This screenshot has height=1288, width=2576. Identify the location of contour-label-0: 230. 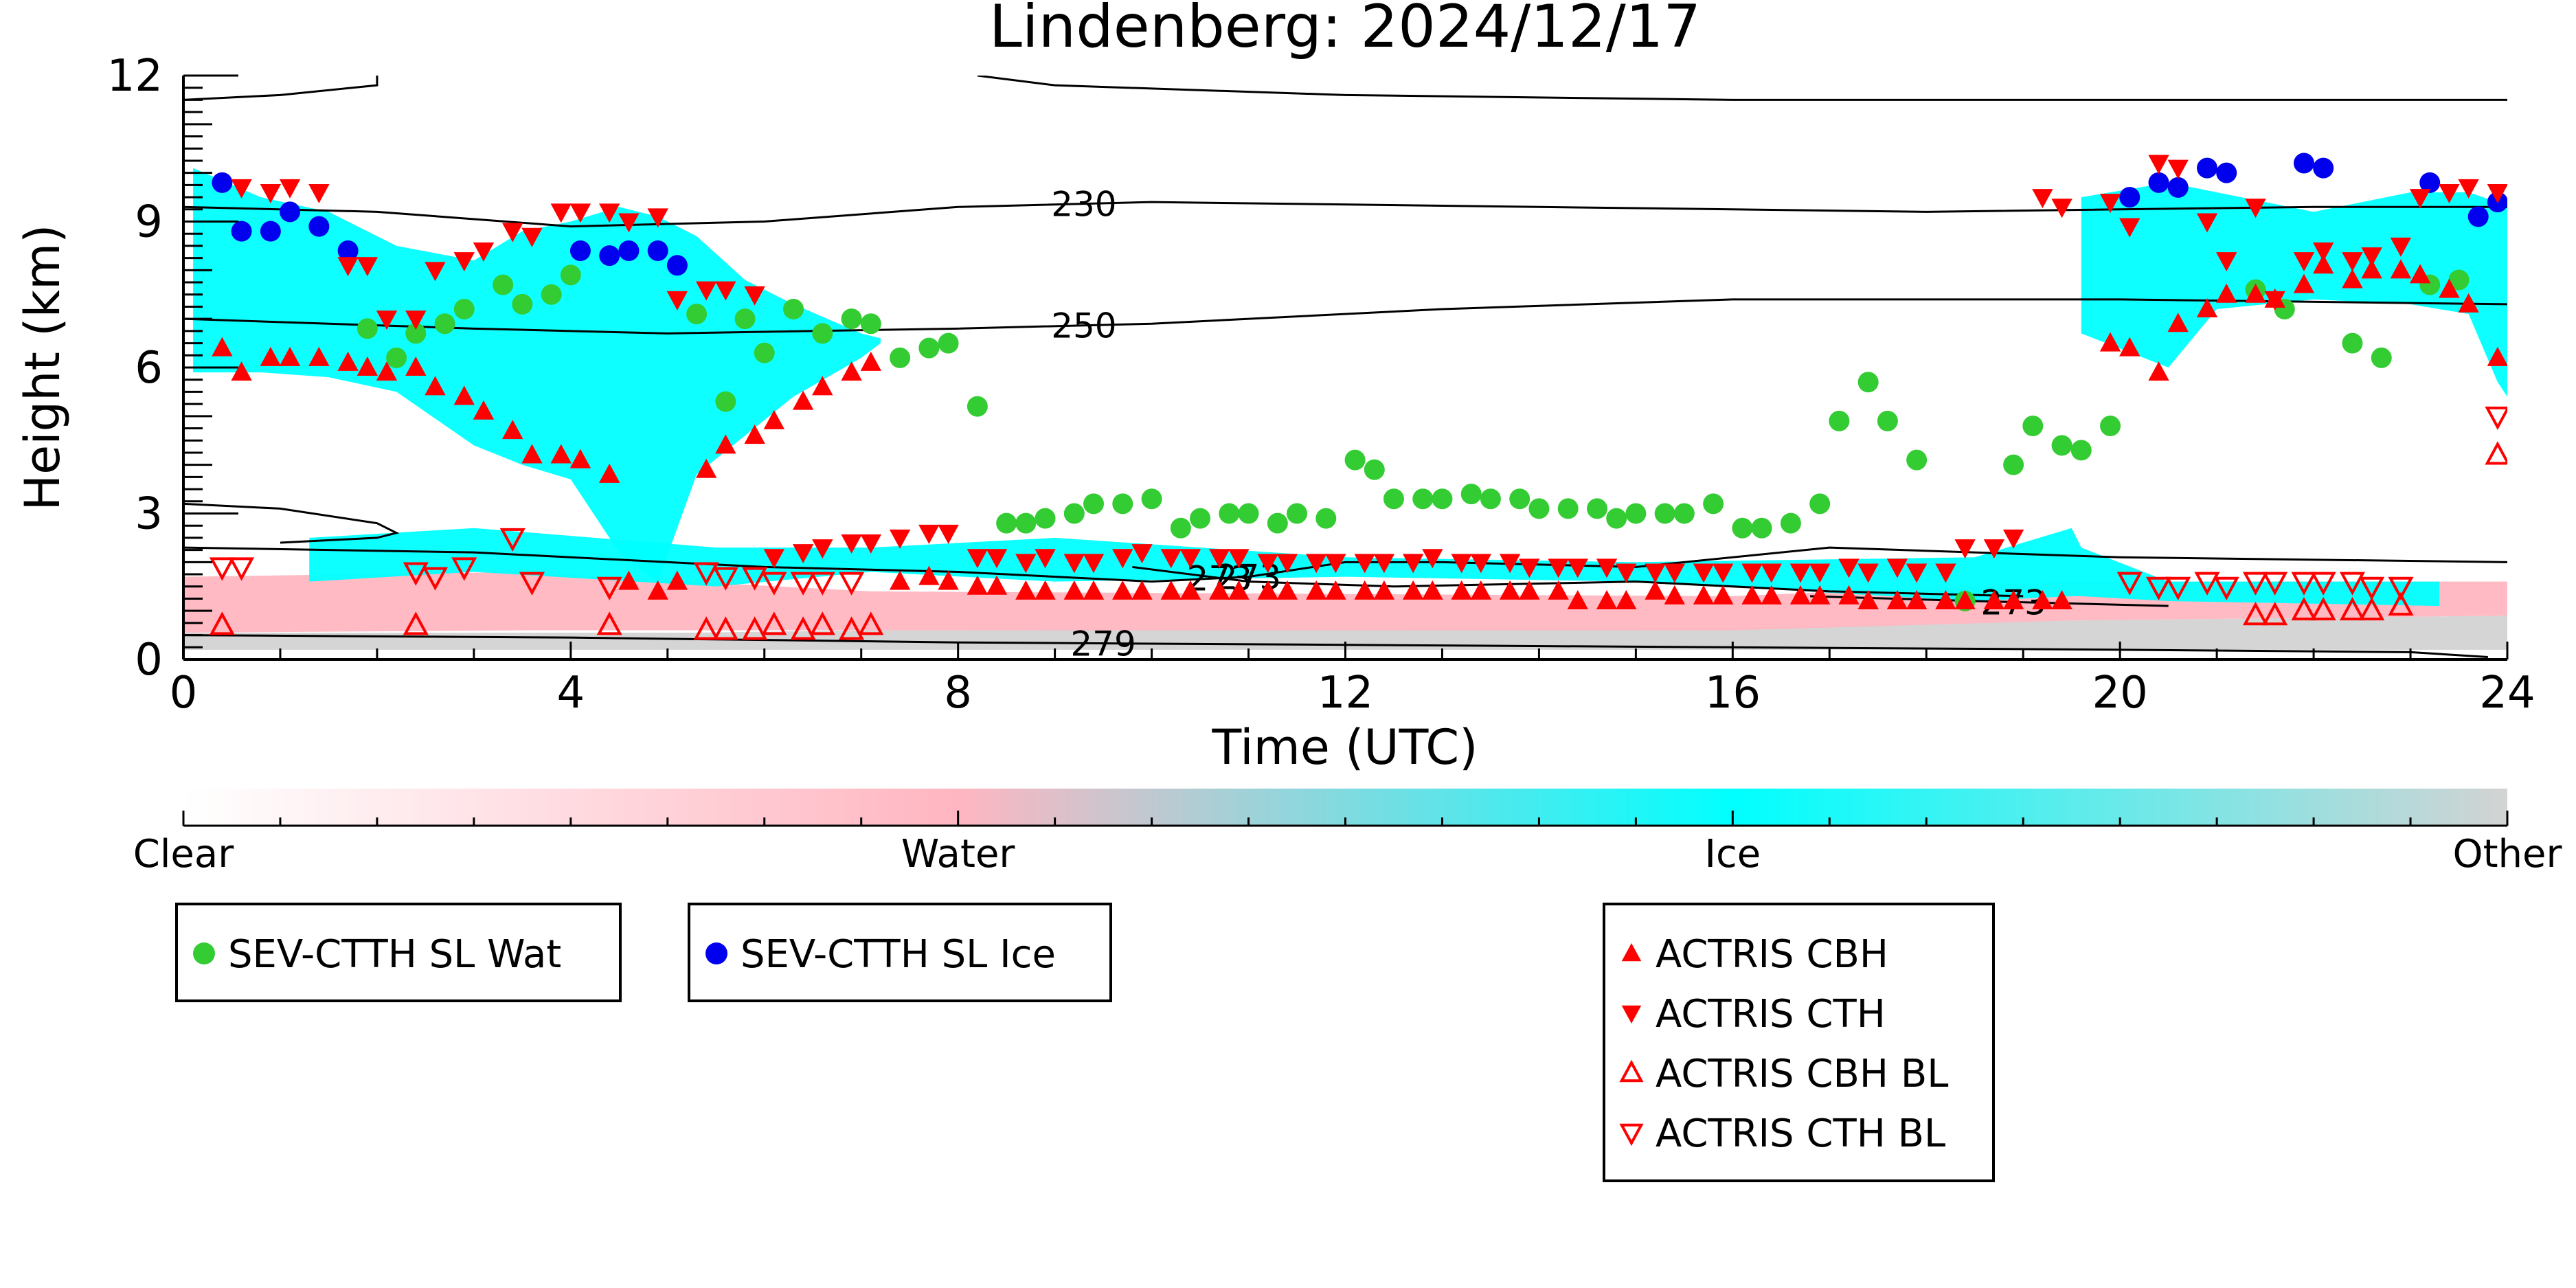
(1083, 205).